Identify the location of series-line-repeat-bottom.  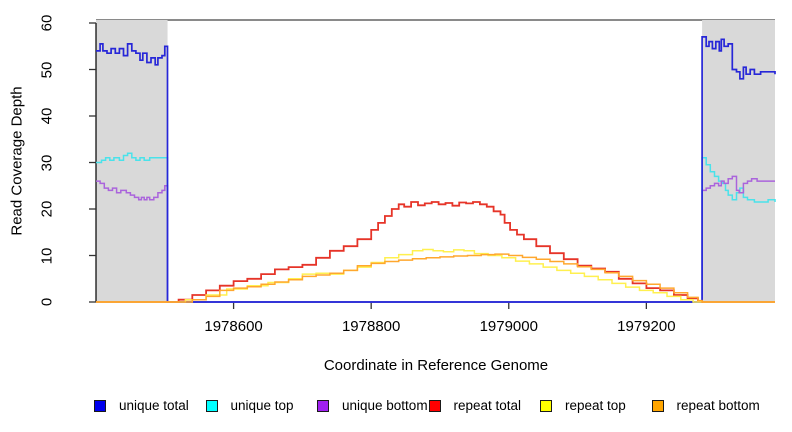
(435, 278).